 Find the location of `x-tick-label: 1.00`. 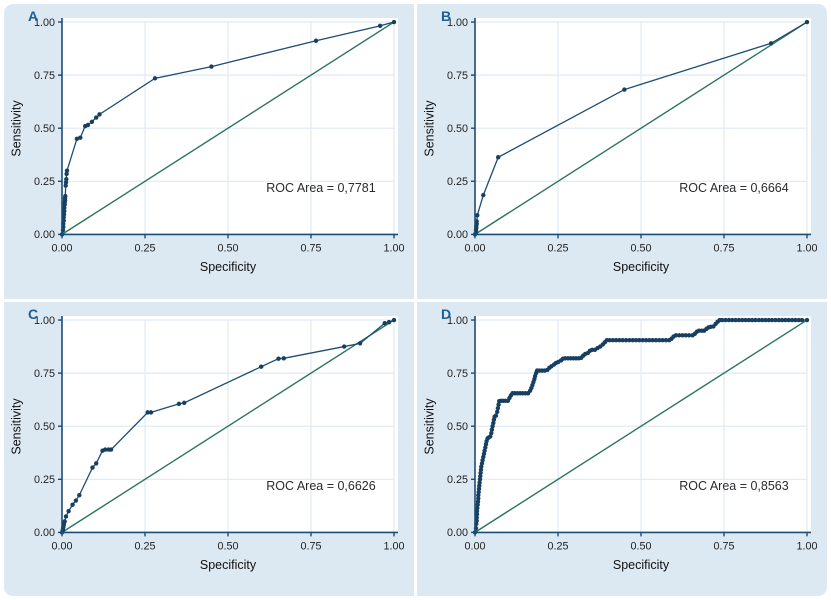

x-tick-label: 1.00 is located at coordinates (394, 248).